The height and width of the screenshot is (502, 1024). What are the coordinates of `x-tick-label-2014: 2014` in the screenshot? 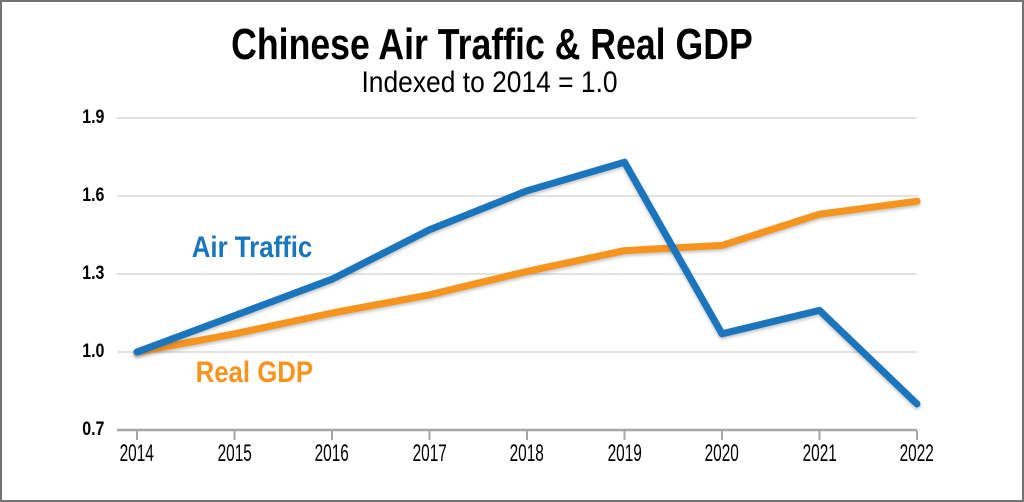 It's located at (137, 454).